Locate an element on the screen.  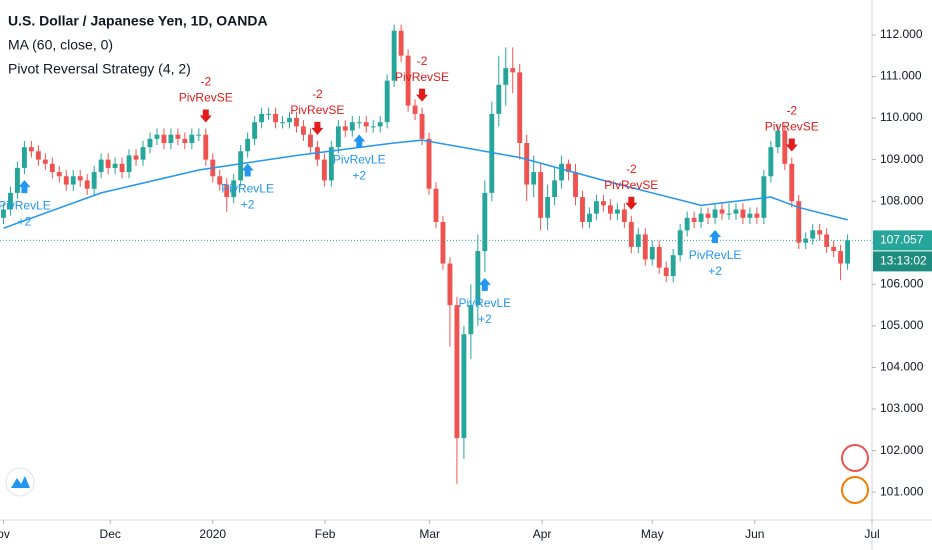
y-tick-label: 102.000 is located at coordinates (902, 450).